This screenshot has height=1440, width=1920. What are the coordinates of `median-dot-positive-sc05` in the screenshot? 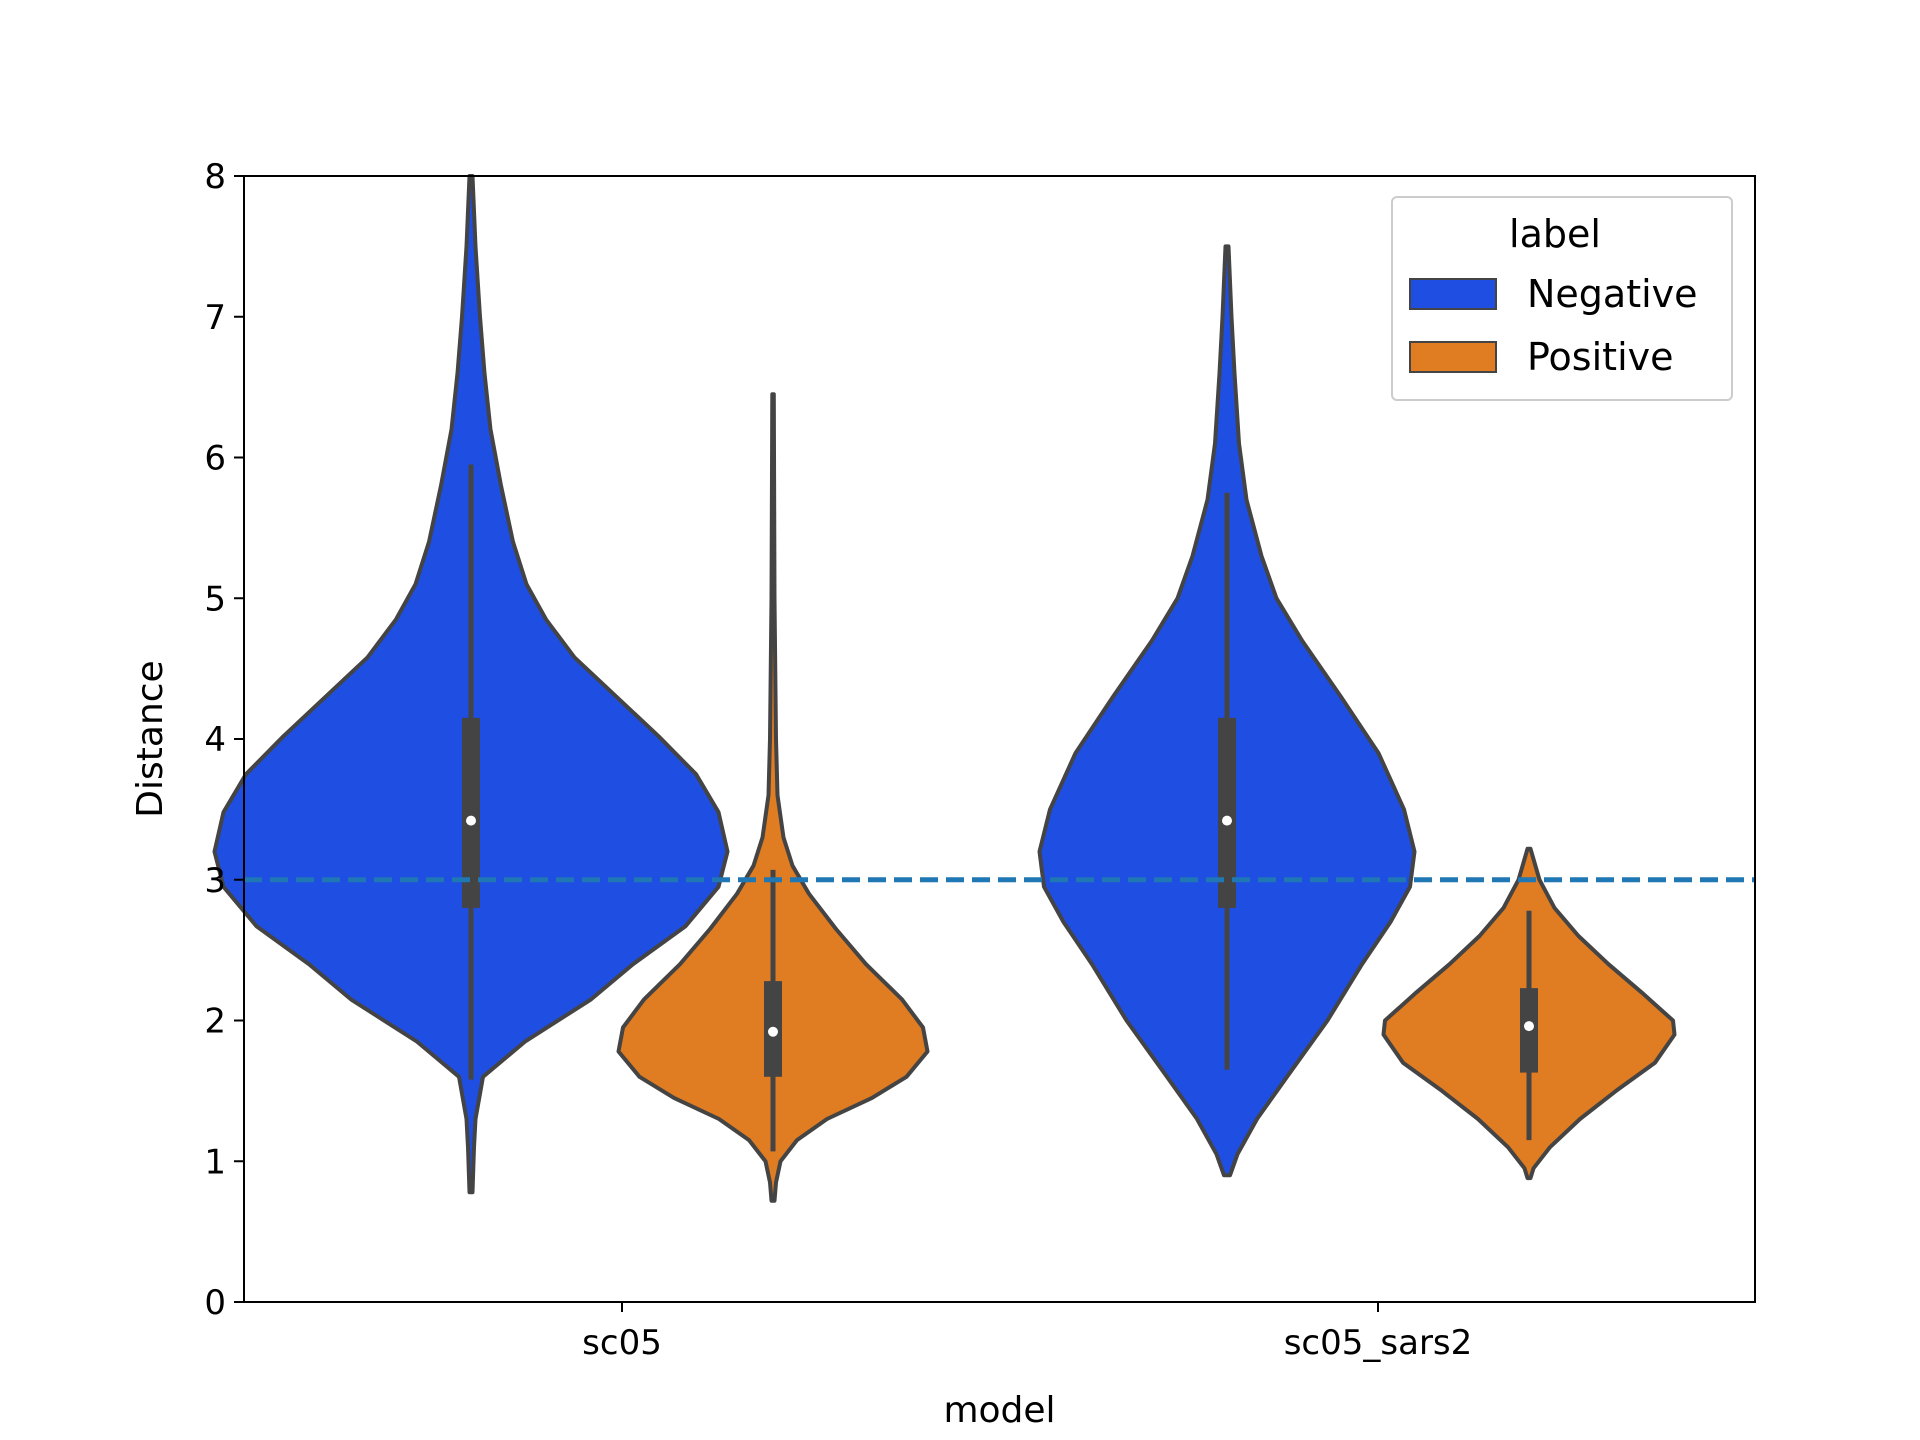 It's located at (773, 1031).